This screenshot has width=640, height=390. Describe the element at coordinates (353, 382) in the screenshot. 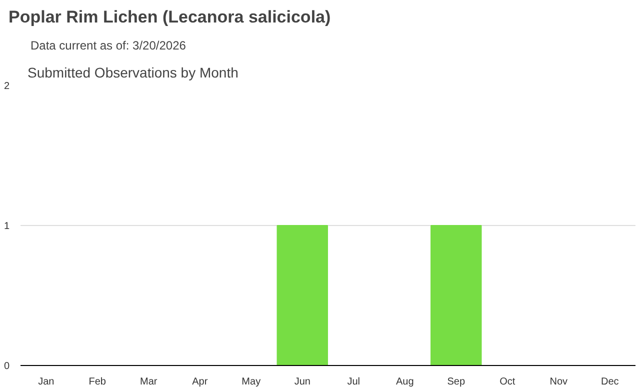

I see `x-tick-label: Jul` at that location.